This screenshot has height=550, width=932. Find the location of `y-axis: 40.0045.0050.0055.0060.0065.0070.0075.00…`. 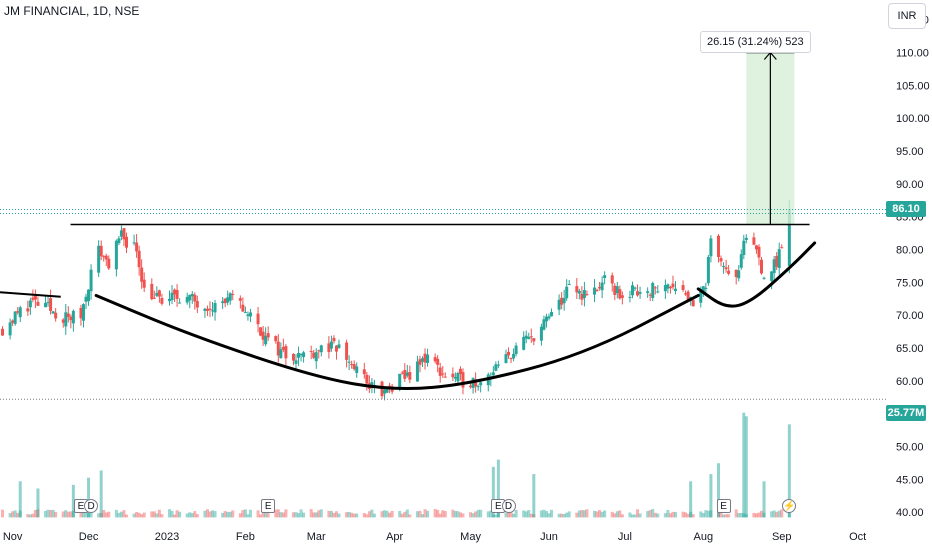

y-axis: 40.0045.0050.0055.0060.0065.0070.0075.00… is located at coordinates (913, 267).